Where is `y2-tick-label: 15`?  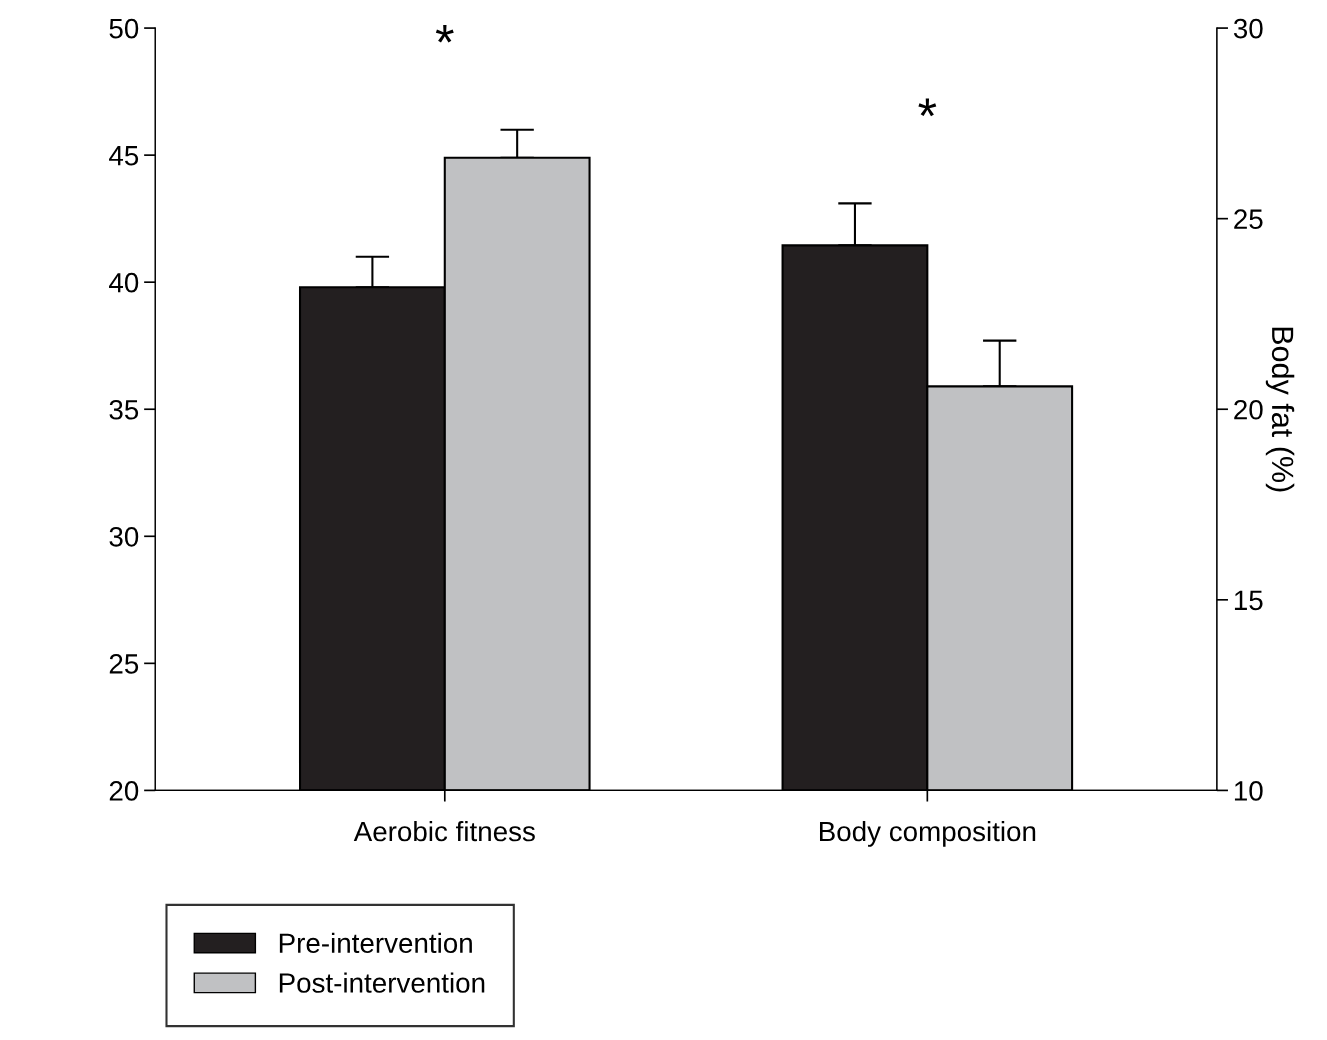
y2-tick-label: 15 is located at coordinates (1248, 600).